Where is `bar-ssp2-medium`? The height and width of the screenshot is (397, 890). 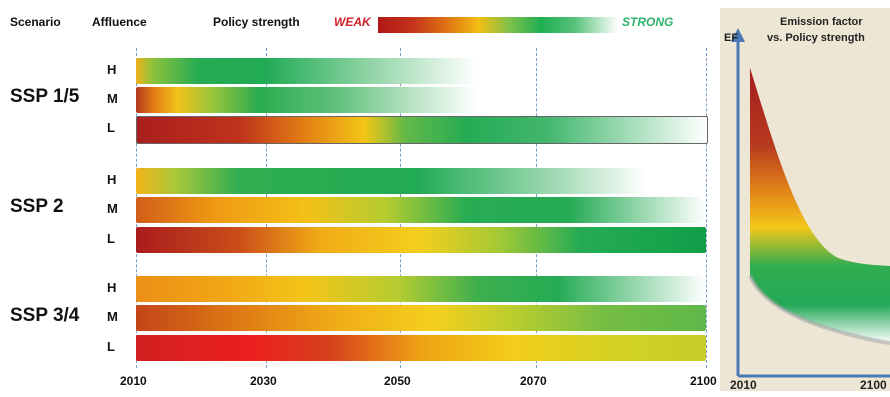
bar-ssp2-medium is located at coordinates (421, 210).